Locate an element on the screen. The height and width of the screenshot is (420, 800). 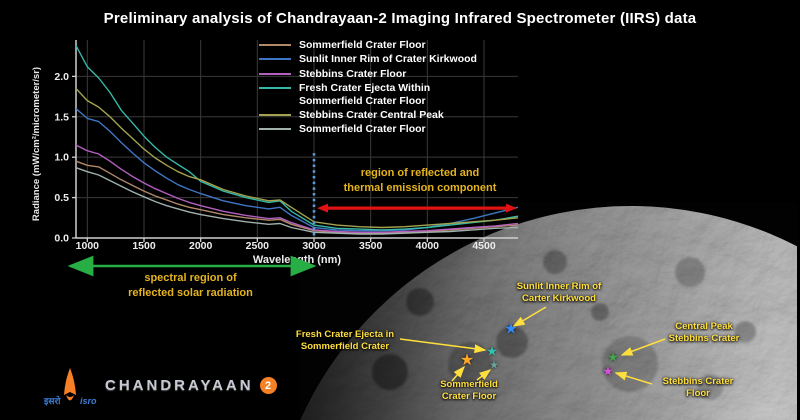
label-sunlit-inner-rim-kirkwood: Sunlit Inner Rim of Carter Kirkwood is located at coordinates (559, 292).